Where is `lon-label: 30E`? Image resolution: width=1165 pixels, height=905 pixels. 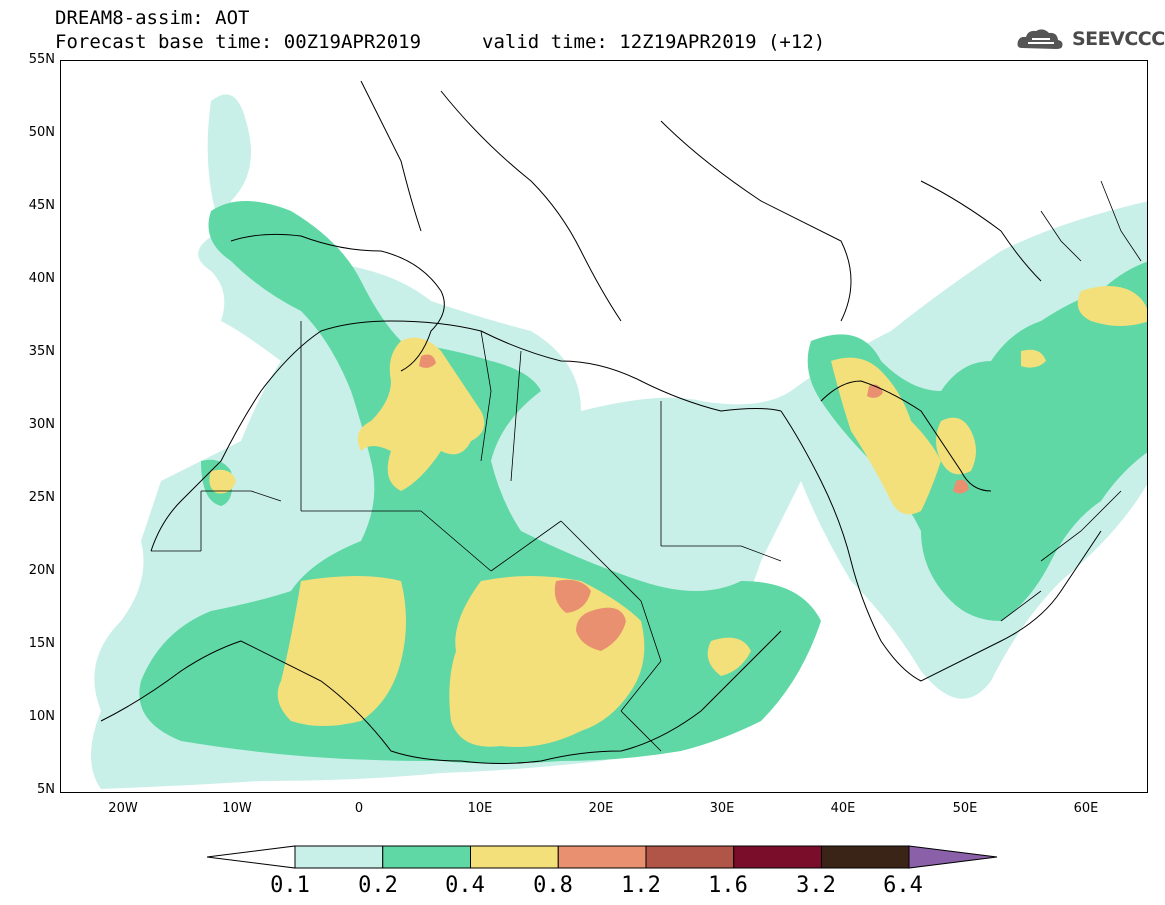 lon-label: 30E is located at coordinates (722, 808).